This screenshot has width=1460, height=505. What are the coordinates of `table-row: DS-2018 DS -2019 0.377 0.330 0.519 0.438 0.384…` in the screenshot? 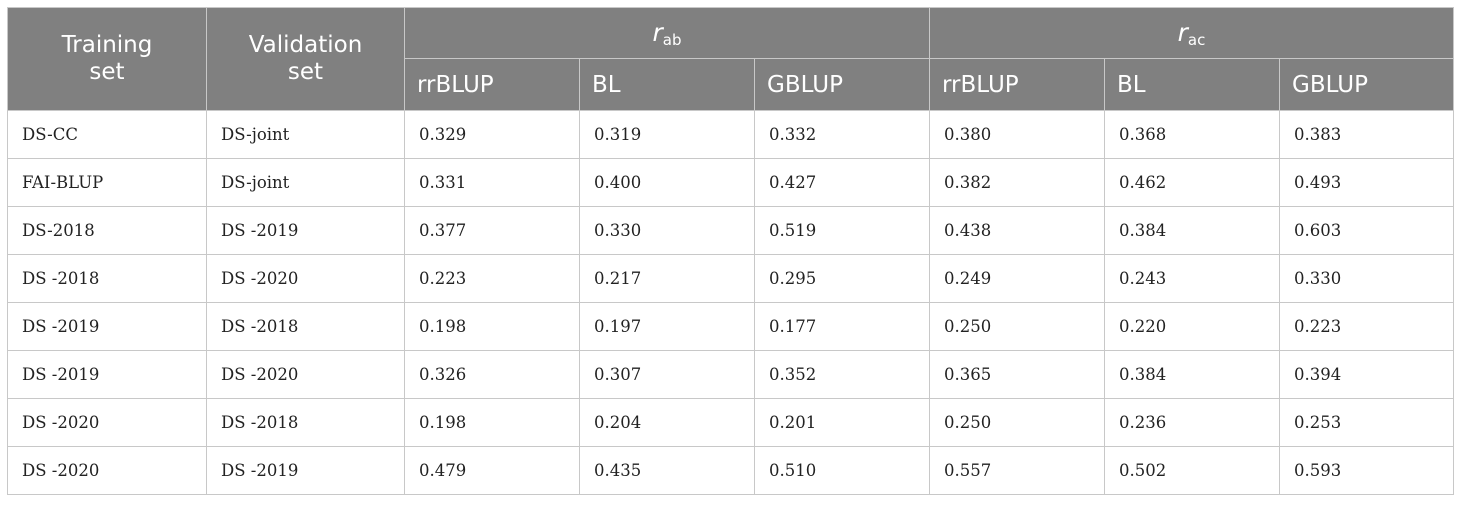 It's located at (730, 230).